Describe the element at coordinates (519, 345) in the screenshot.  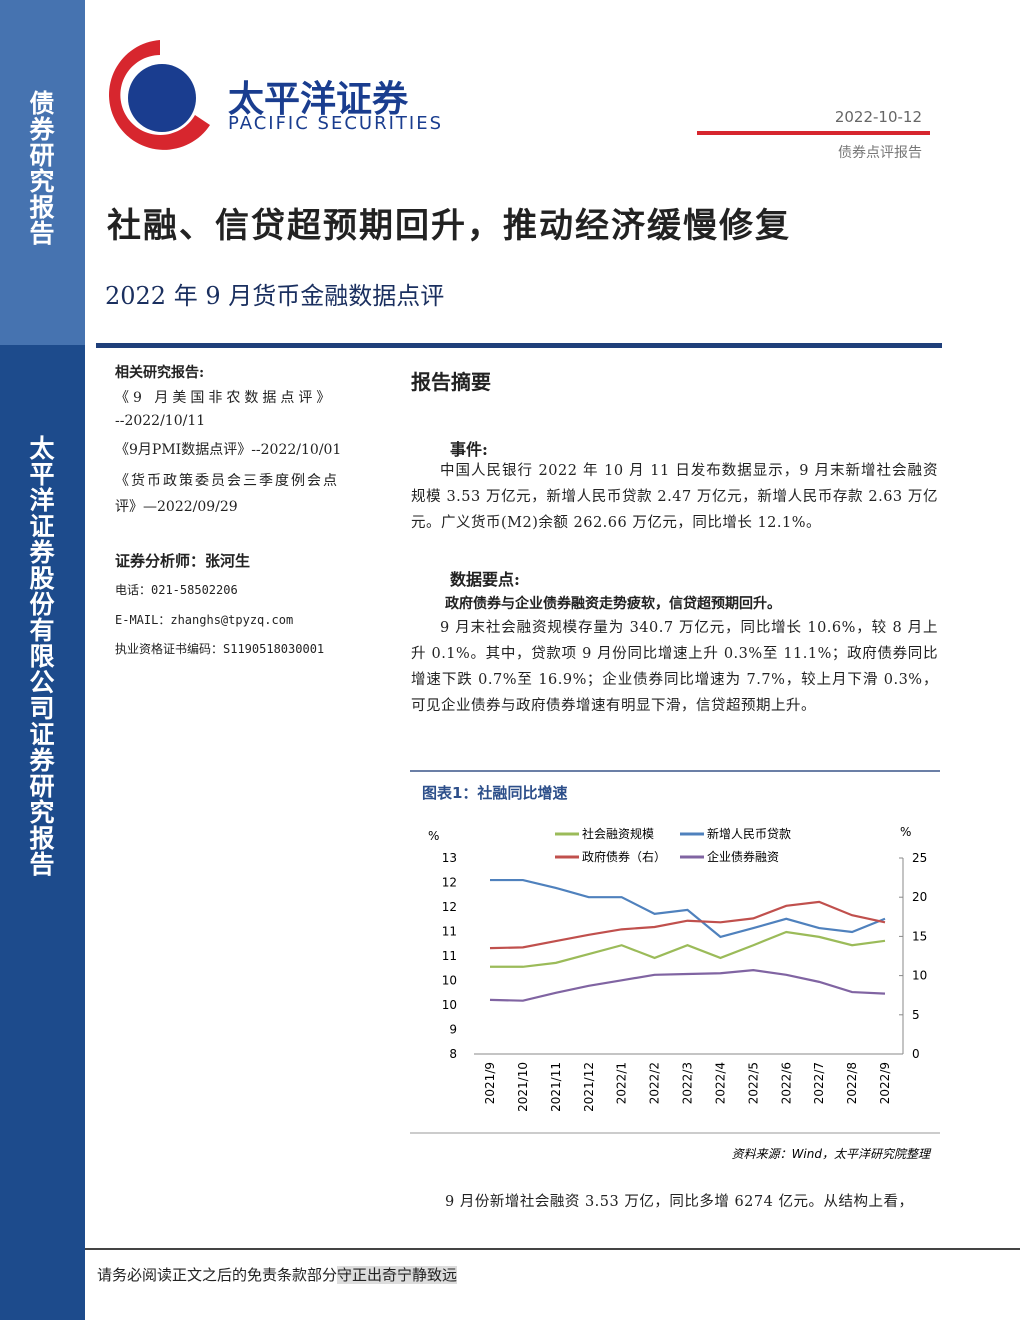
I see `divider` at that location.